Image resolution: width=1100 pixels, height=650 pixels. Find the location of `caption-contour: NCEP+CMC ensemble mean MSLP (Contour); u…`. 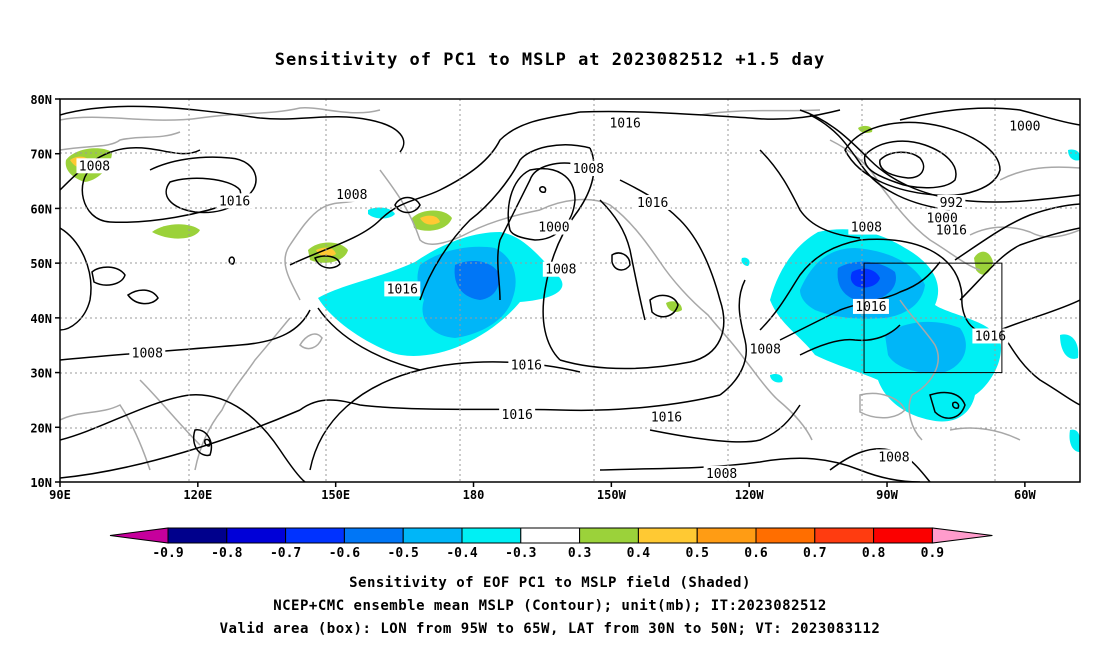

caption-contour: NCEP+CMC ensemble mean MSLP (Contour); u… is located at coordinates (550, 606).